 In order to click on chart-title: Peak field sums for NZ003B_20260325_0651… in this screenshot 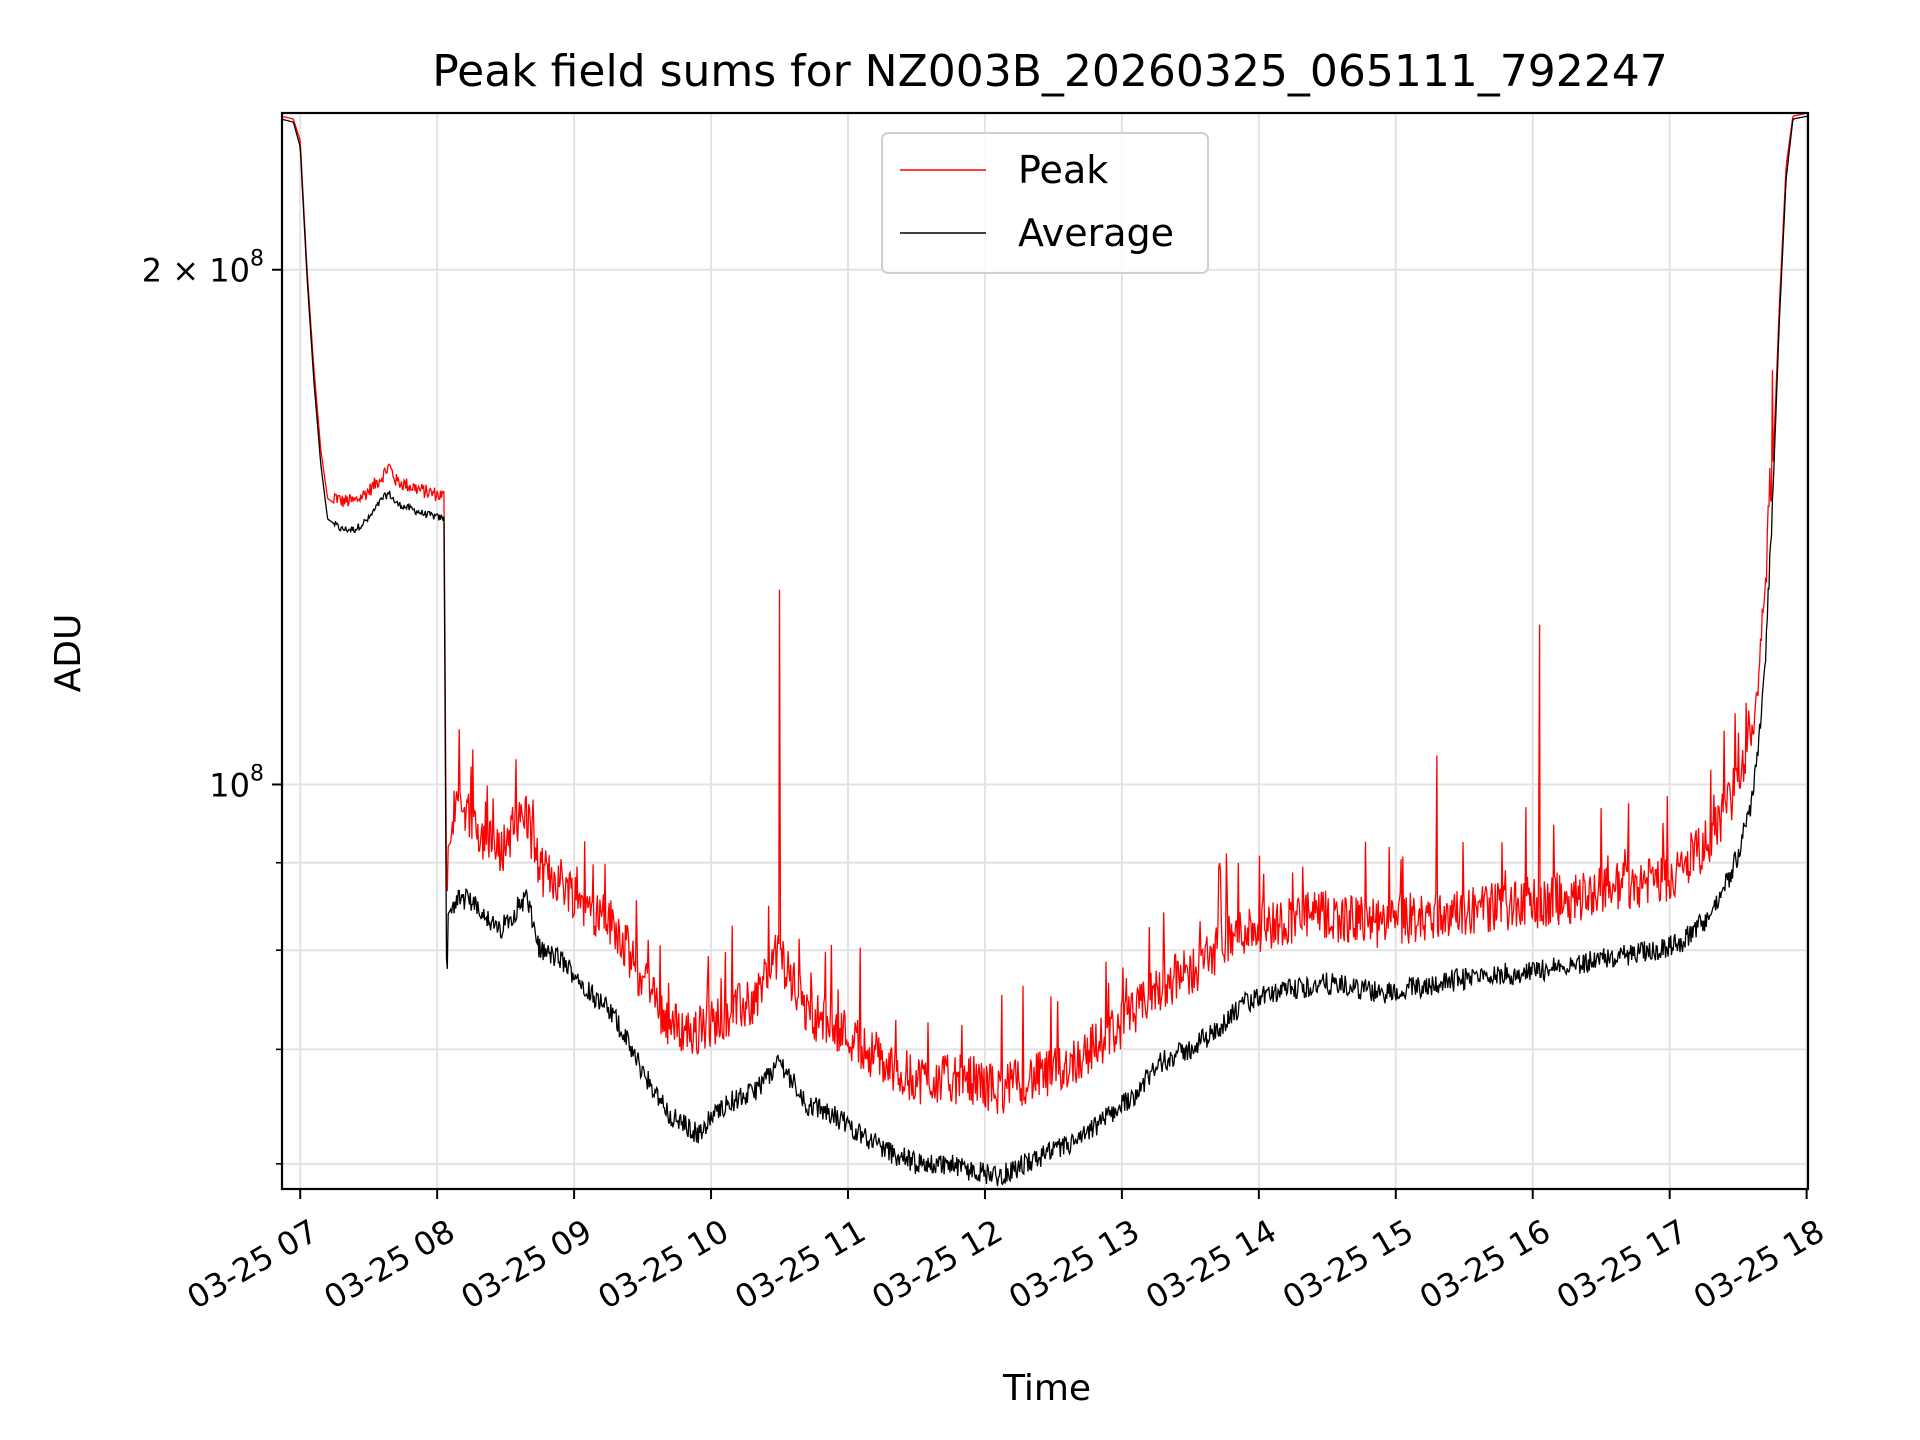, I will do `click(1050, 71)`.